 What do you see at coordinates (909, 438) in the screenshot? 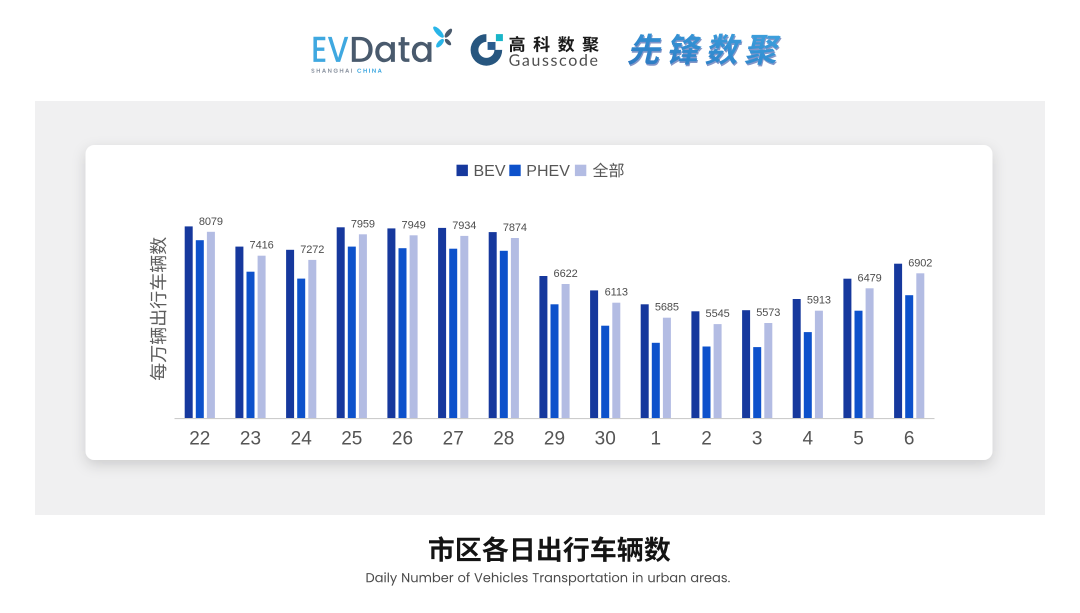
I see `svg-text: 6` at bounding box center [909, 438].